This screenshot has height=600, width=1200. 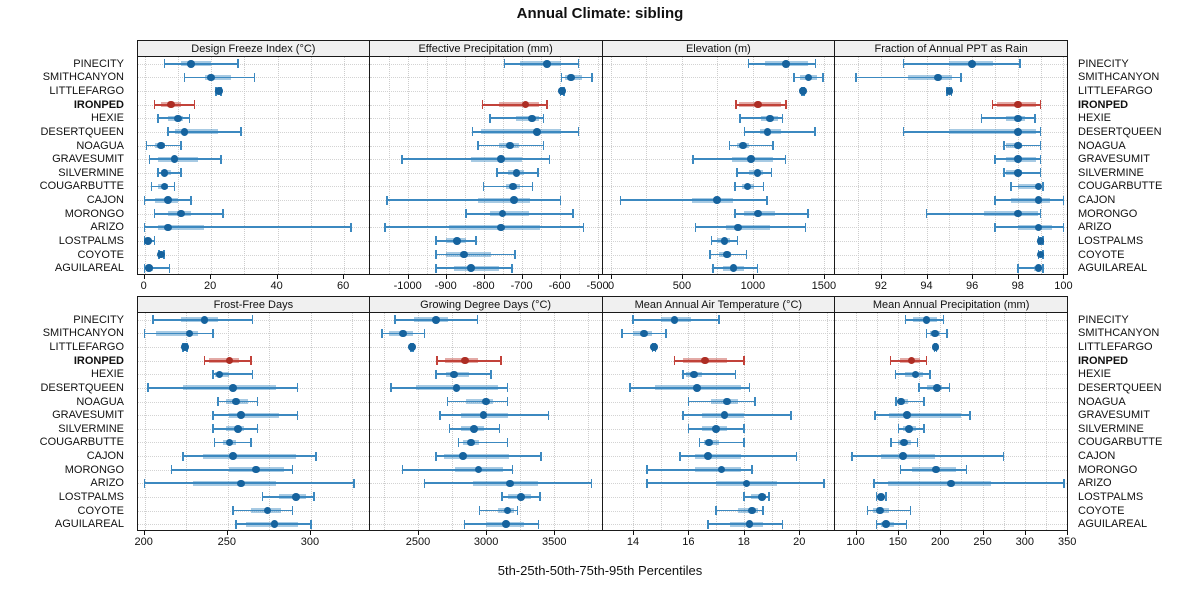 I want to click on site-label-right-pinecity: PINECITY, so click(x=1103, y=319).